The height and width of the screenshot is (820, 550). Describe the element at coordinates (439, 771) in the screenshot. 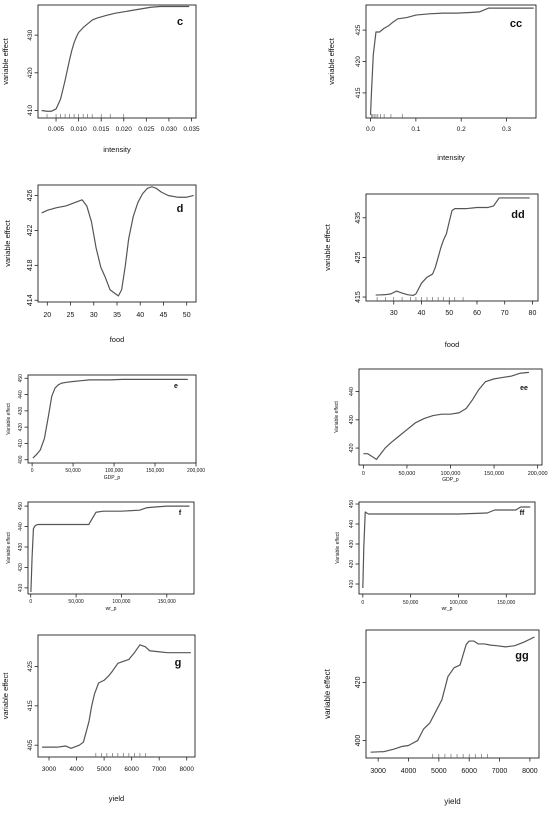

I see `x-tick-label: 5000` at that location.